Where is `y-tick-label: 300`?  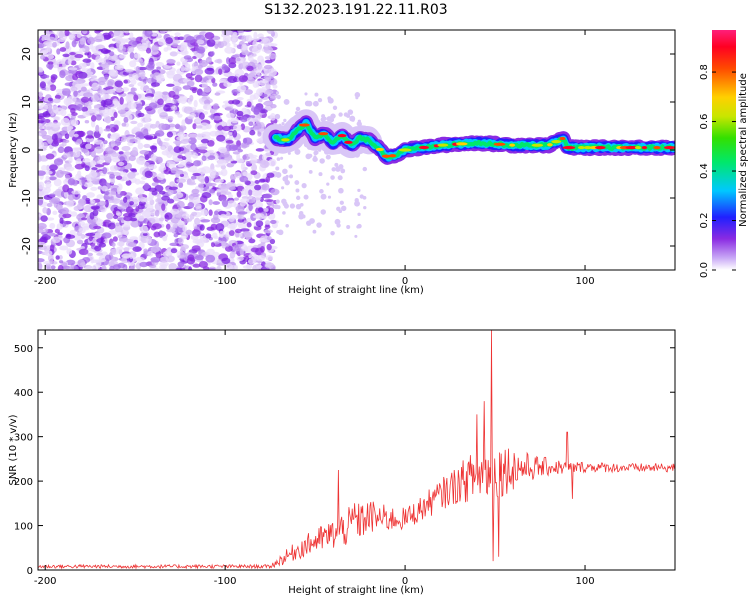
y-tick-label: 300 is located at coordinates (23, 438).